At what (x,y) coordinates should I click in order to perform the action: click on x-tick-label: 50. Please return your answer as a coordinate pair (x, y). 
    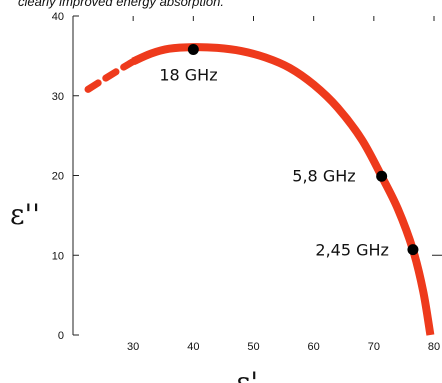
    Looking at the image, I should click on (253, 347).